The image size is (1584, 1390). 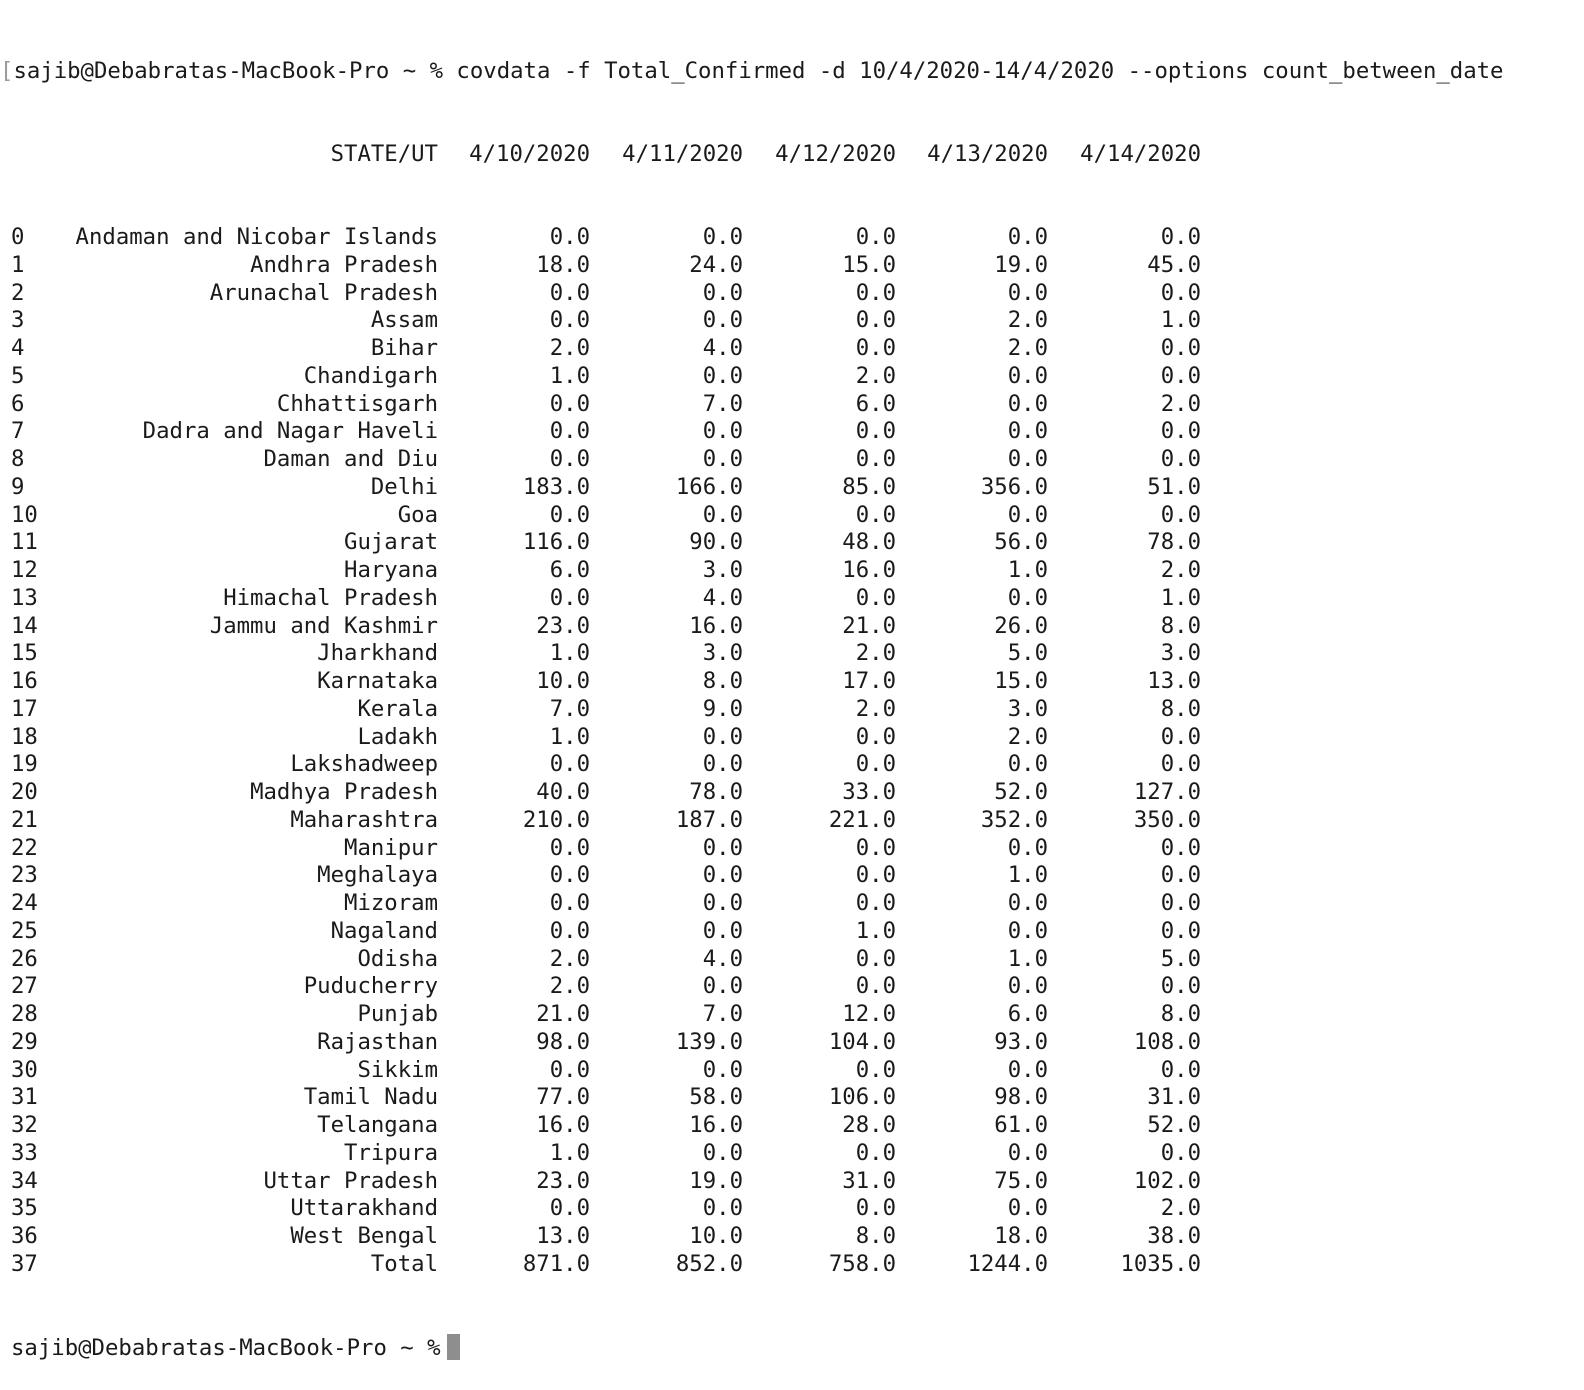 I want to click on row-value: 187.0, so click(x=709, y=819).